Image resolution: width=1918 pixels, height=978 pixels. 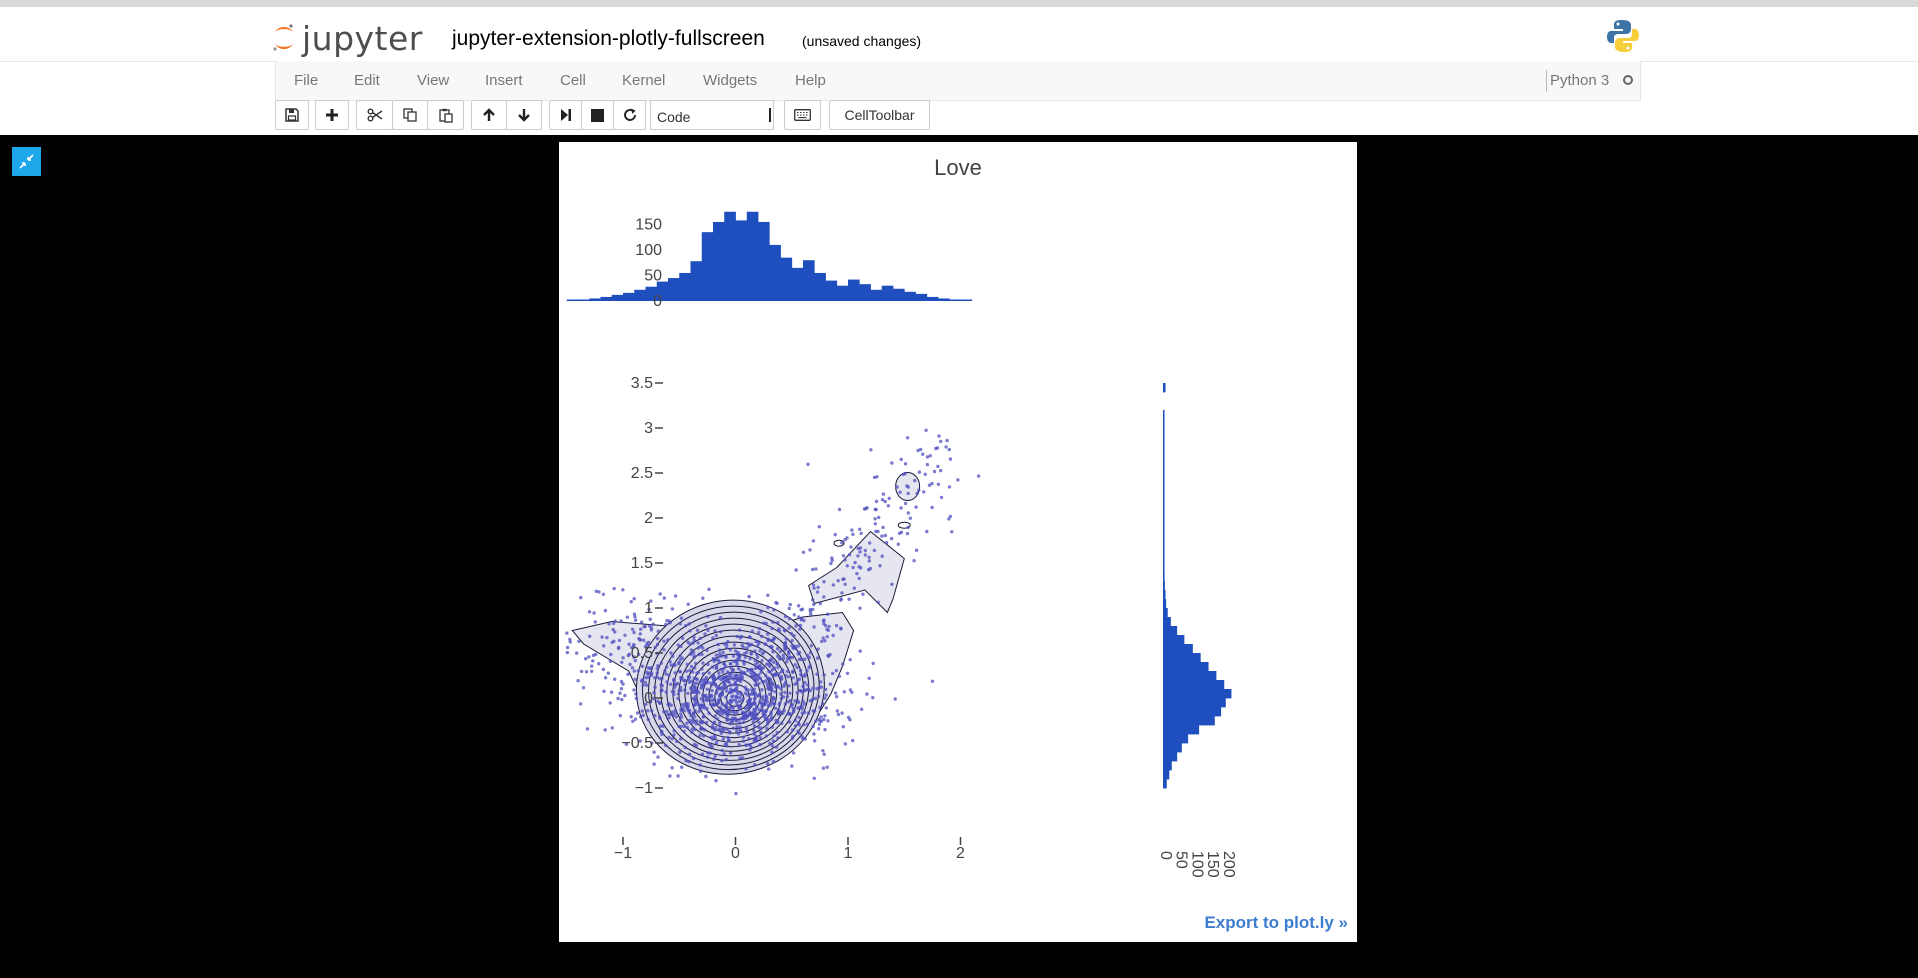 What do you see at coordinates (597, 115) in the screenshot?
I see `interrupt-kernel-button` at bounding box center [597, 115].